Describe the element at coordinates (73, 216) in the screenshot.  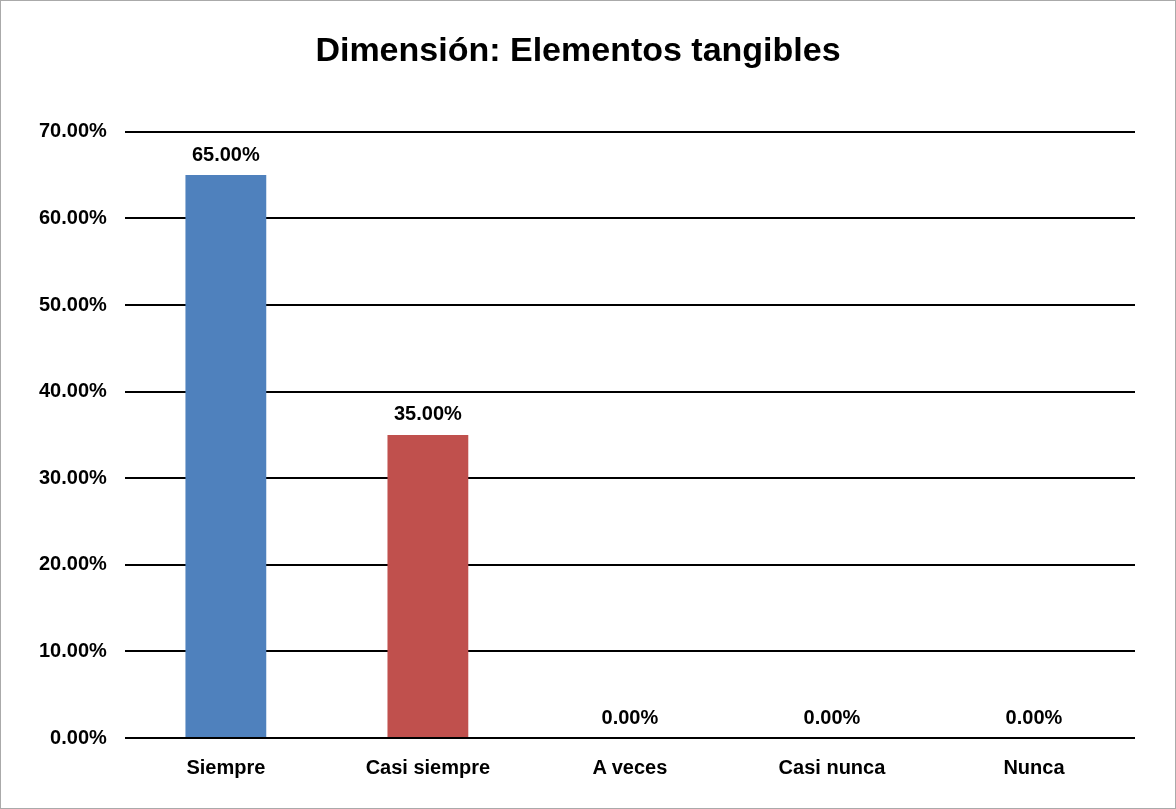
I see `y-tick-label: 60.00%` at that location.